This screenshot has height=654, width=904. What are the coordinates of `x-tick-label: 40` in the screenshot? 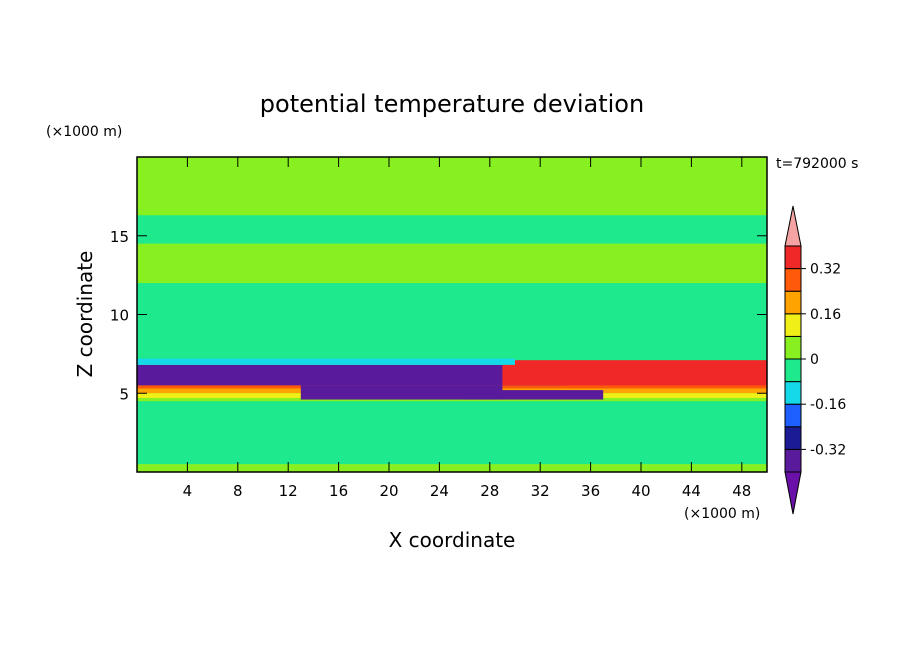 It's located at (640, 491).